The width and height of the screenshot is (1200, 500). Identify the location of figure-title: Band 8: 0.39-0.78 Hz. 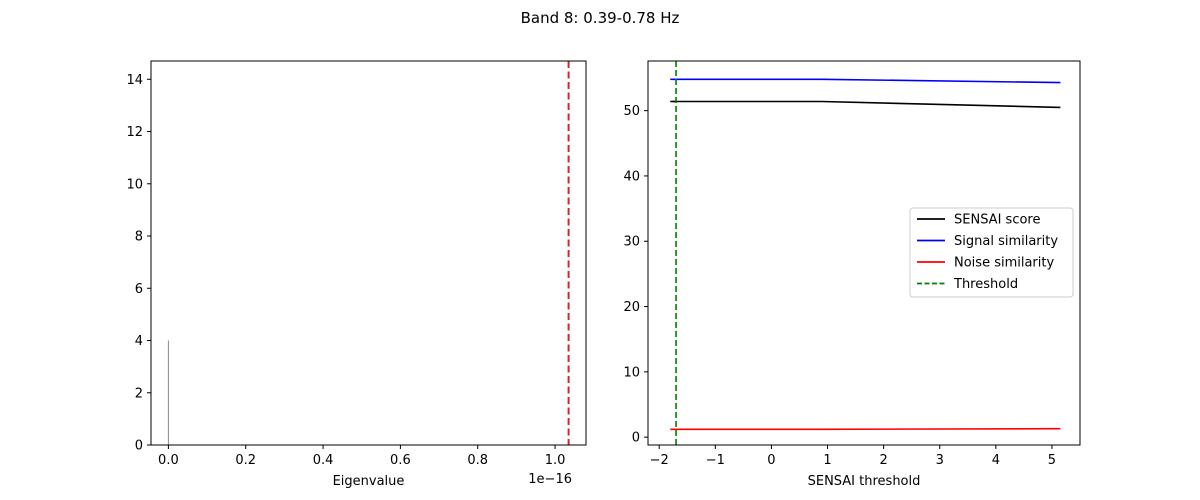
(600, 18).